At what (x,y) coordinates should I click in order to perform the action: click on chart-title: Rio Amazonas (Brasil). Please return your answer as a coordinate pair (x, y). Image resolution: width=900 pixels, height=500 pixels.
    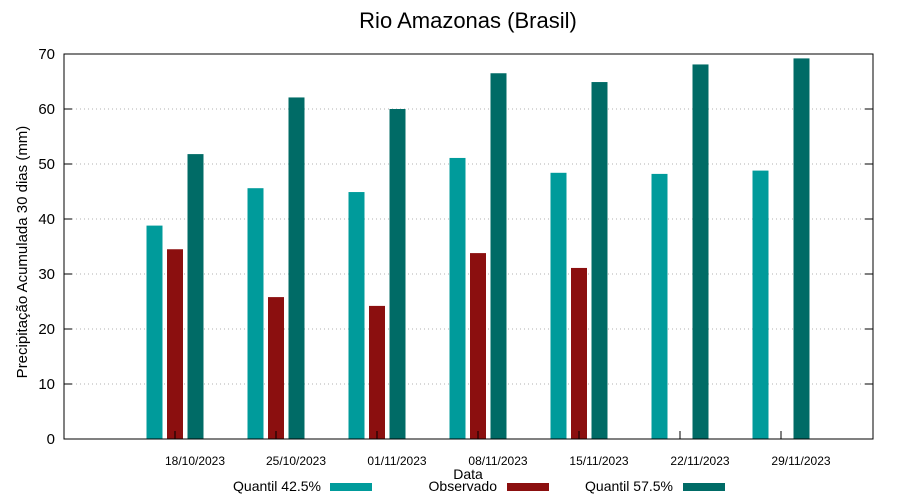
    Looking at the image, I should click on (468, 20).